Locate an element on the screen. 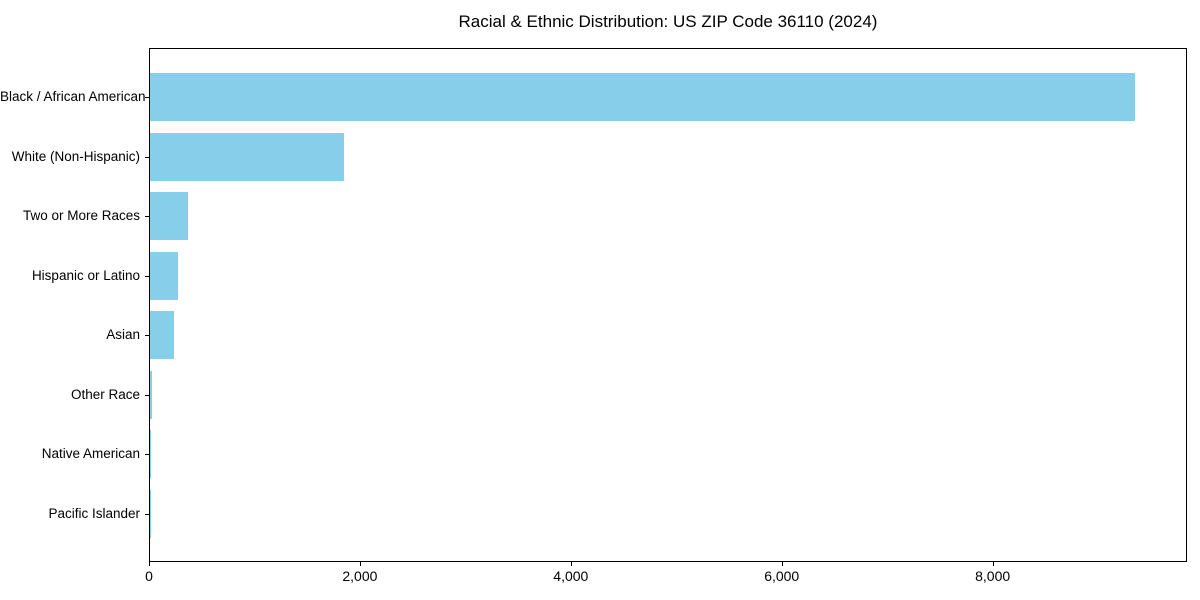 The height and width of the screenshot is (600, 1200). x-axis-tick-label: 4,000 is located at coordinates (571, 576).